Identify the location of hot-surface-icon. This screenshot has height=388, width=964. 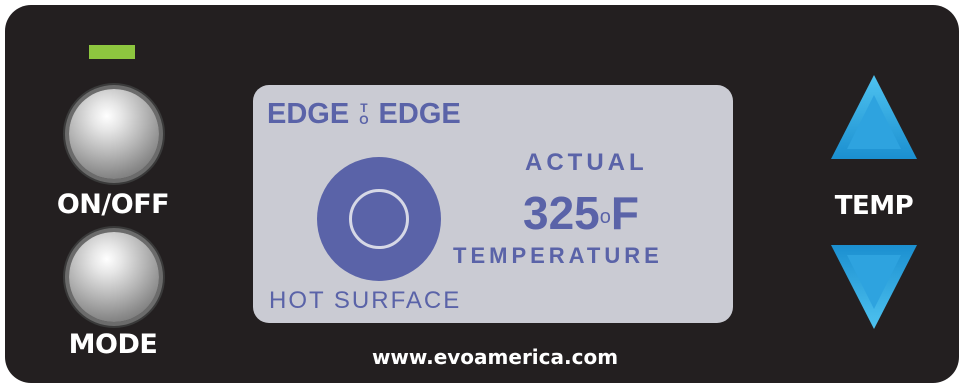
(379, 219).